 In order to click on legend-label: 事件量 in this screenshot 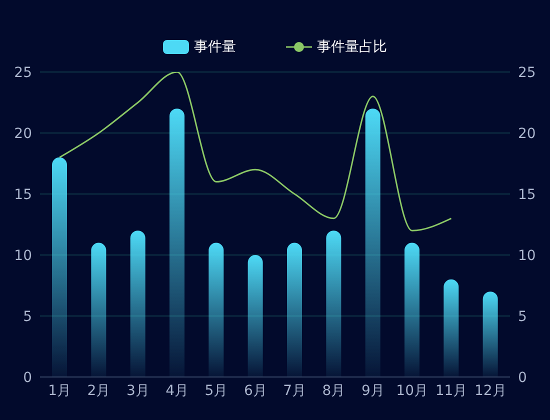, I will do `click(215, 47)`.